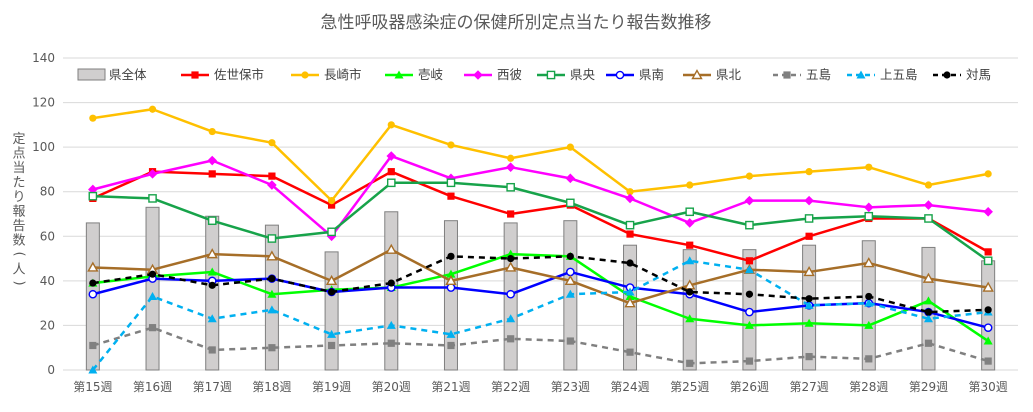  I want to click on legend-item: 長崎市, so click(326, 74).